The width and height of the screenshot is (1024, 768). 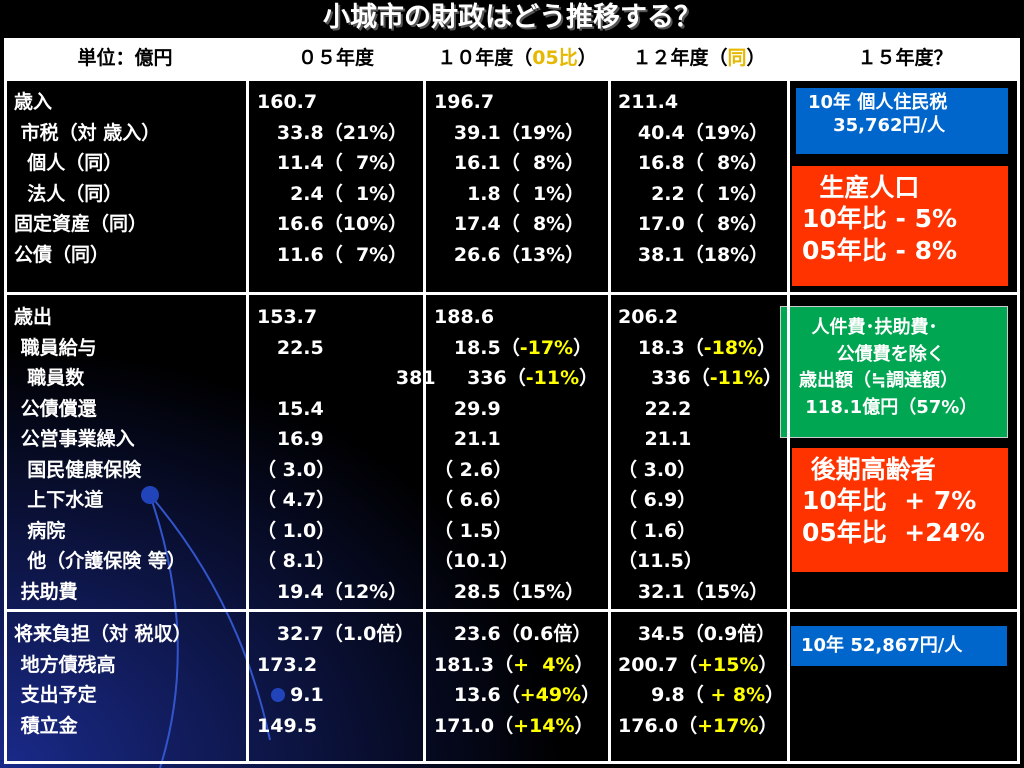 I want to click on page-title: 小城市の財政はどう推移する？, so click(x=512, y=17).